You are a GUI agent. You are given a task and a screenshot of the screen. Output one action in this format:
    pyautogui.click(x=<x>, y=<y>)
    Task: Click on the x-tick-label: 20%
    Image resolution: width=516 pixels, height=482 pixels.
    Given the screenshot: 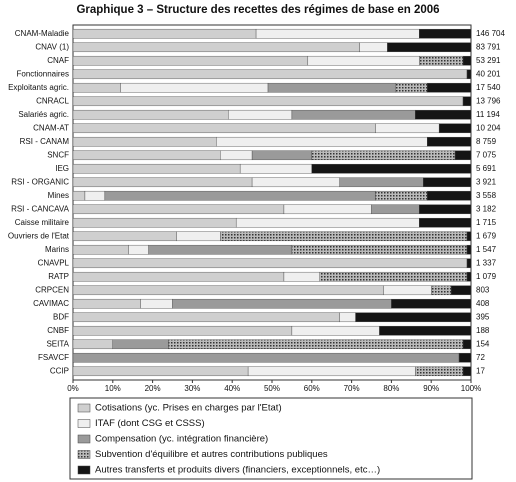 What is the action you would take?
    pyautogui.click(x=153, y=388)
    